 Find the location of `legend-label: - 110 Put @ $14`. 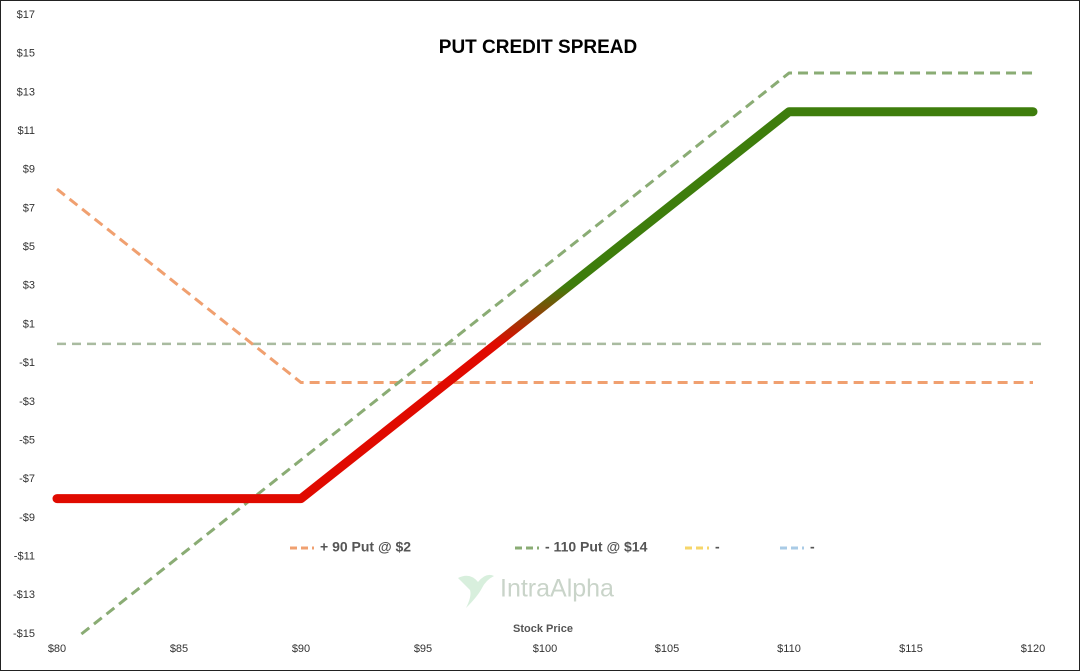

legend-label: - 110 Put @ $14 is located at coordinates (596, 547).